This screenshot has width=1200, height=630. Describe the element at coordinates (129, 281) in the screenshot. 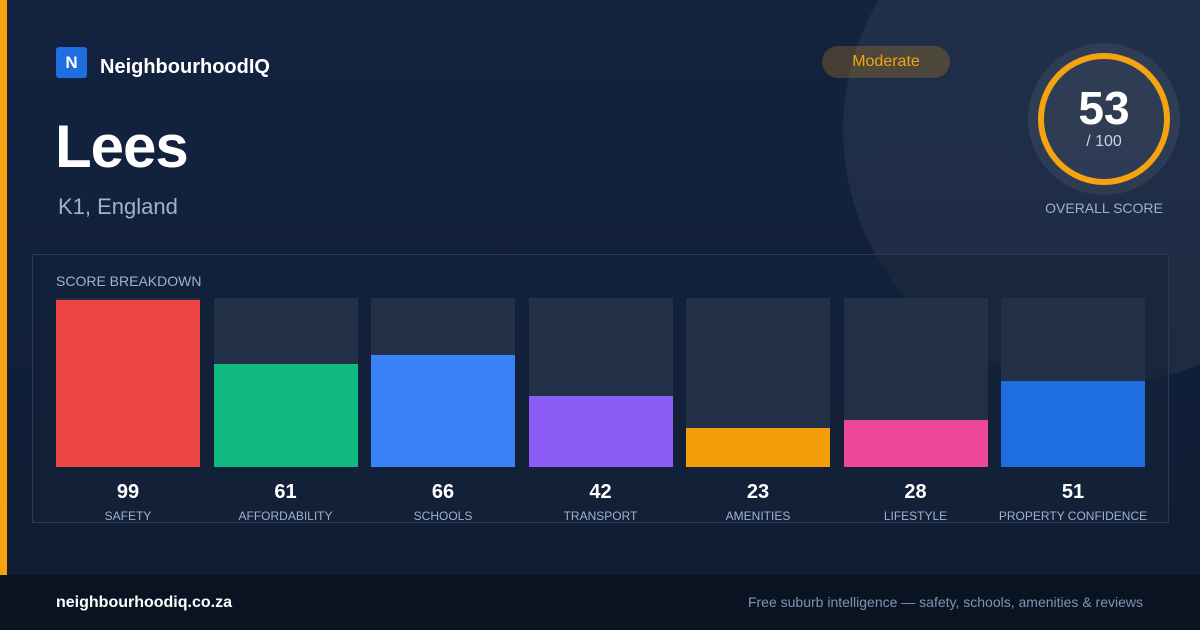

I see `breakdown-title: SCORE BREAKDOWN` at that location.